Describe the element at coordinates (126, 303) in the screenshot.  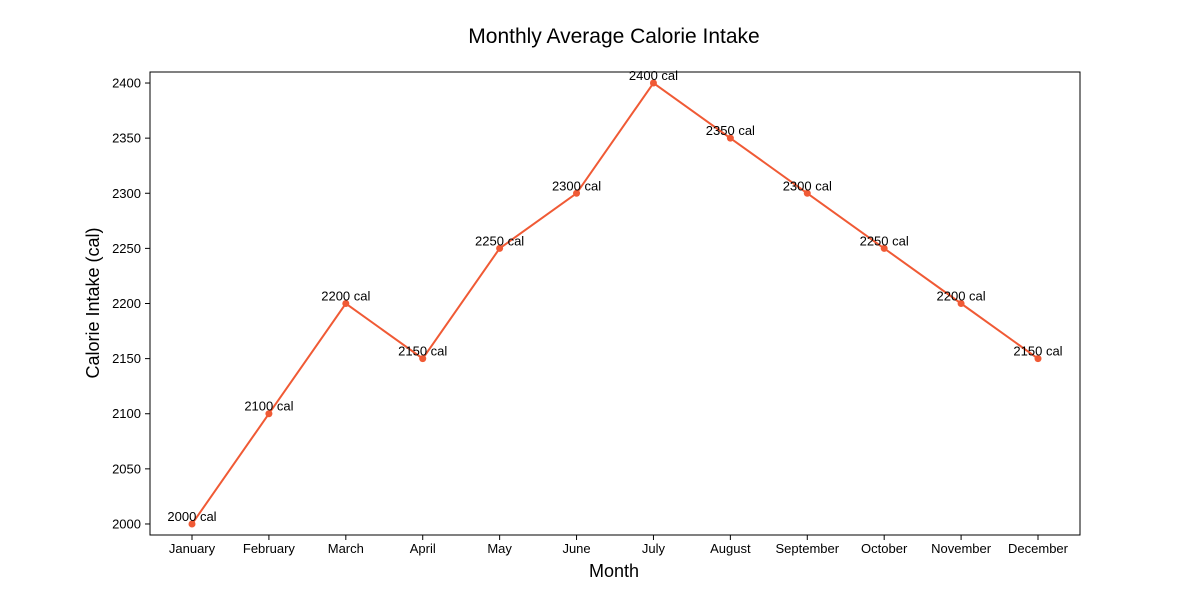
I see `y-tick-label: 2200` at that location.